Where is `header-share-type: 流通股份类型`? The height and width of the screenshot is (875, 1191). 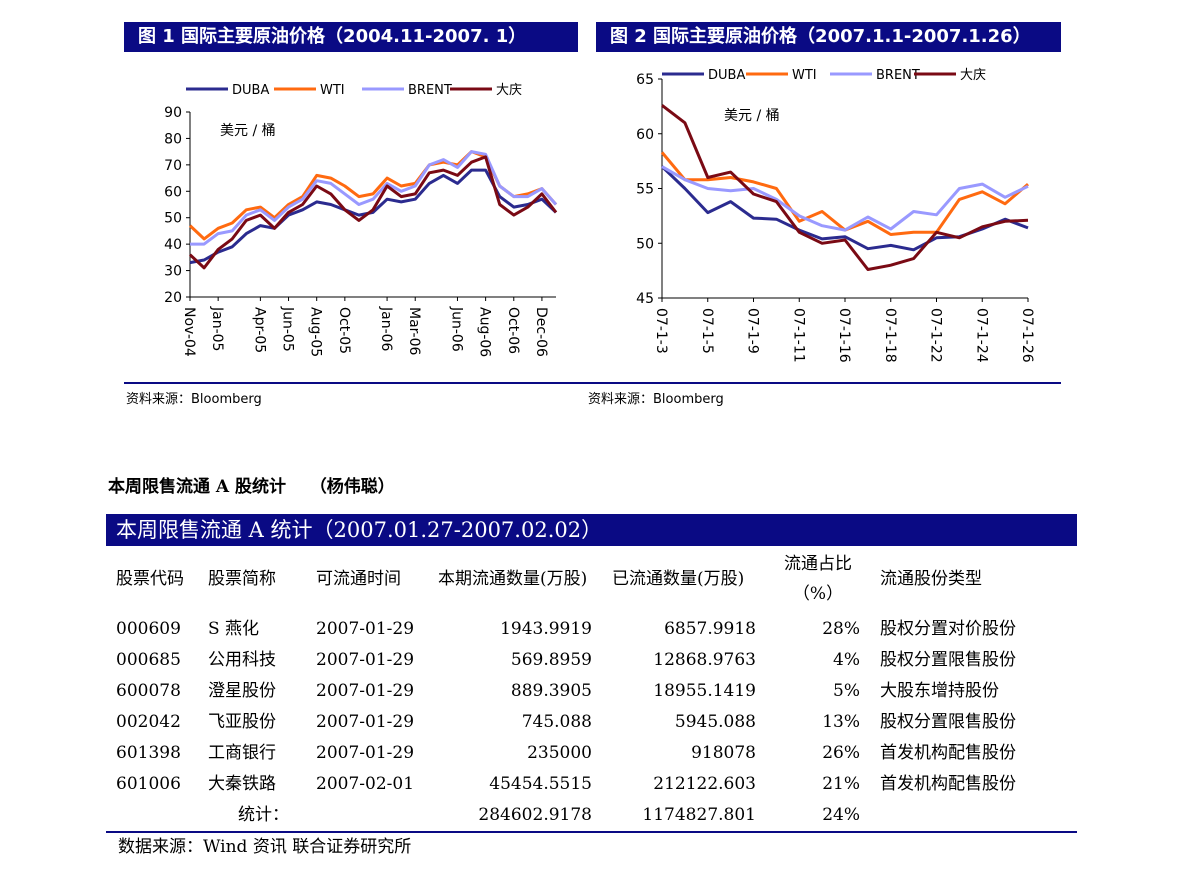 header-share-type: 流通股份类型 is located at coordinates (931, 579).